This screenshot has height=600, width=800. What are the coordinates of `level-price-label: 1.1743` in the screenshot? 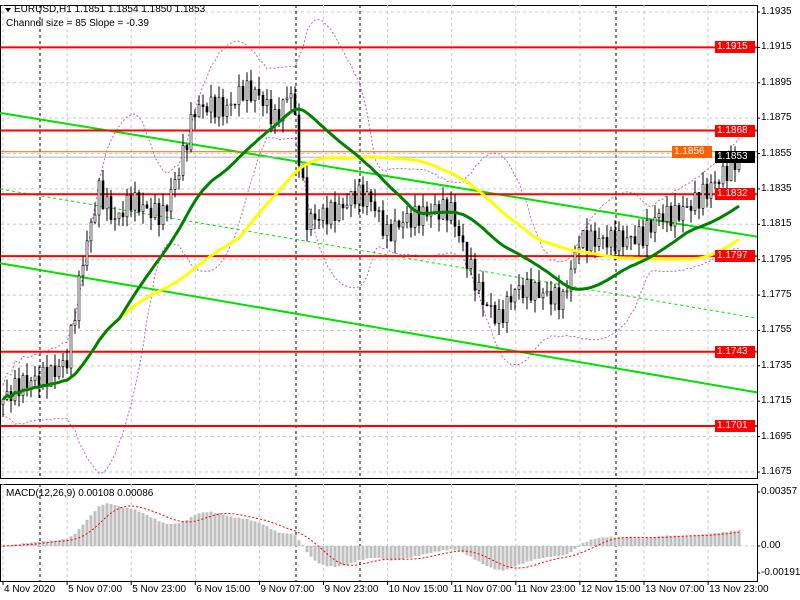 It's located at (735, 351).